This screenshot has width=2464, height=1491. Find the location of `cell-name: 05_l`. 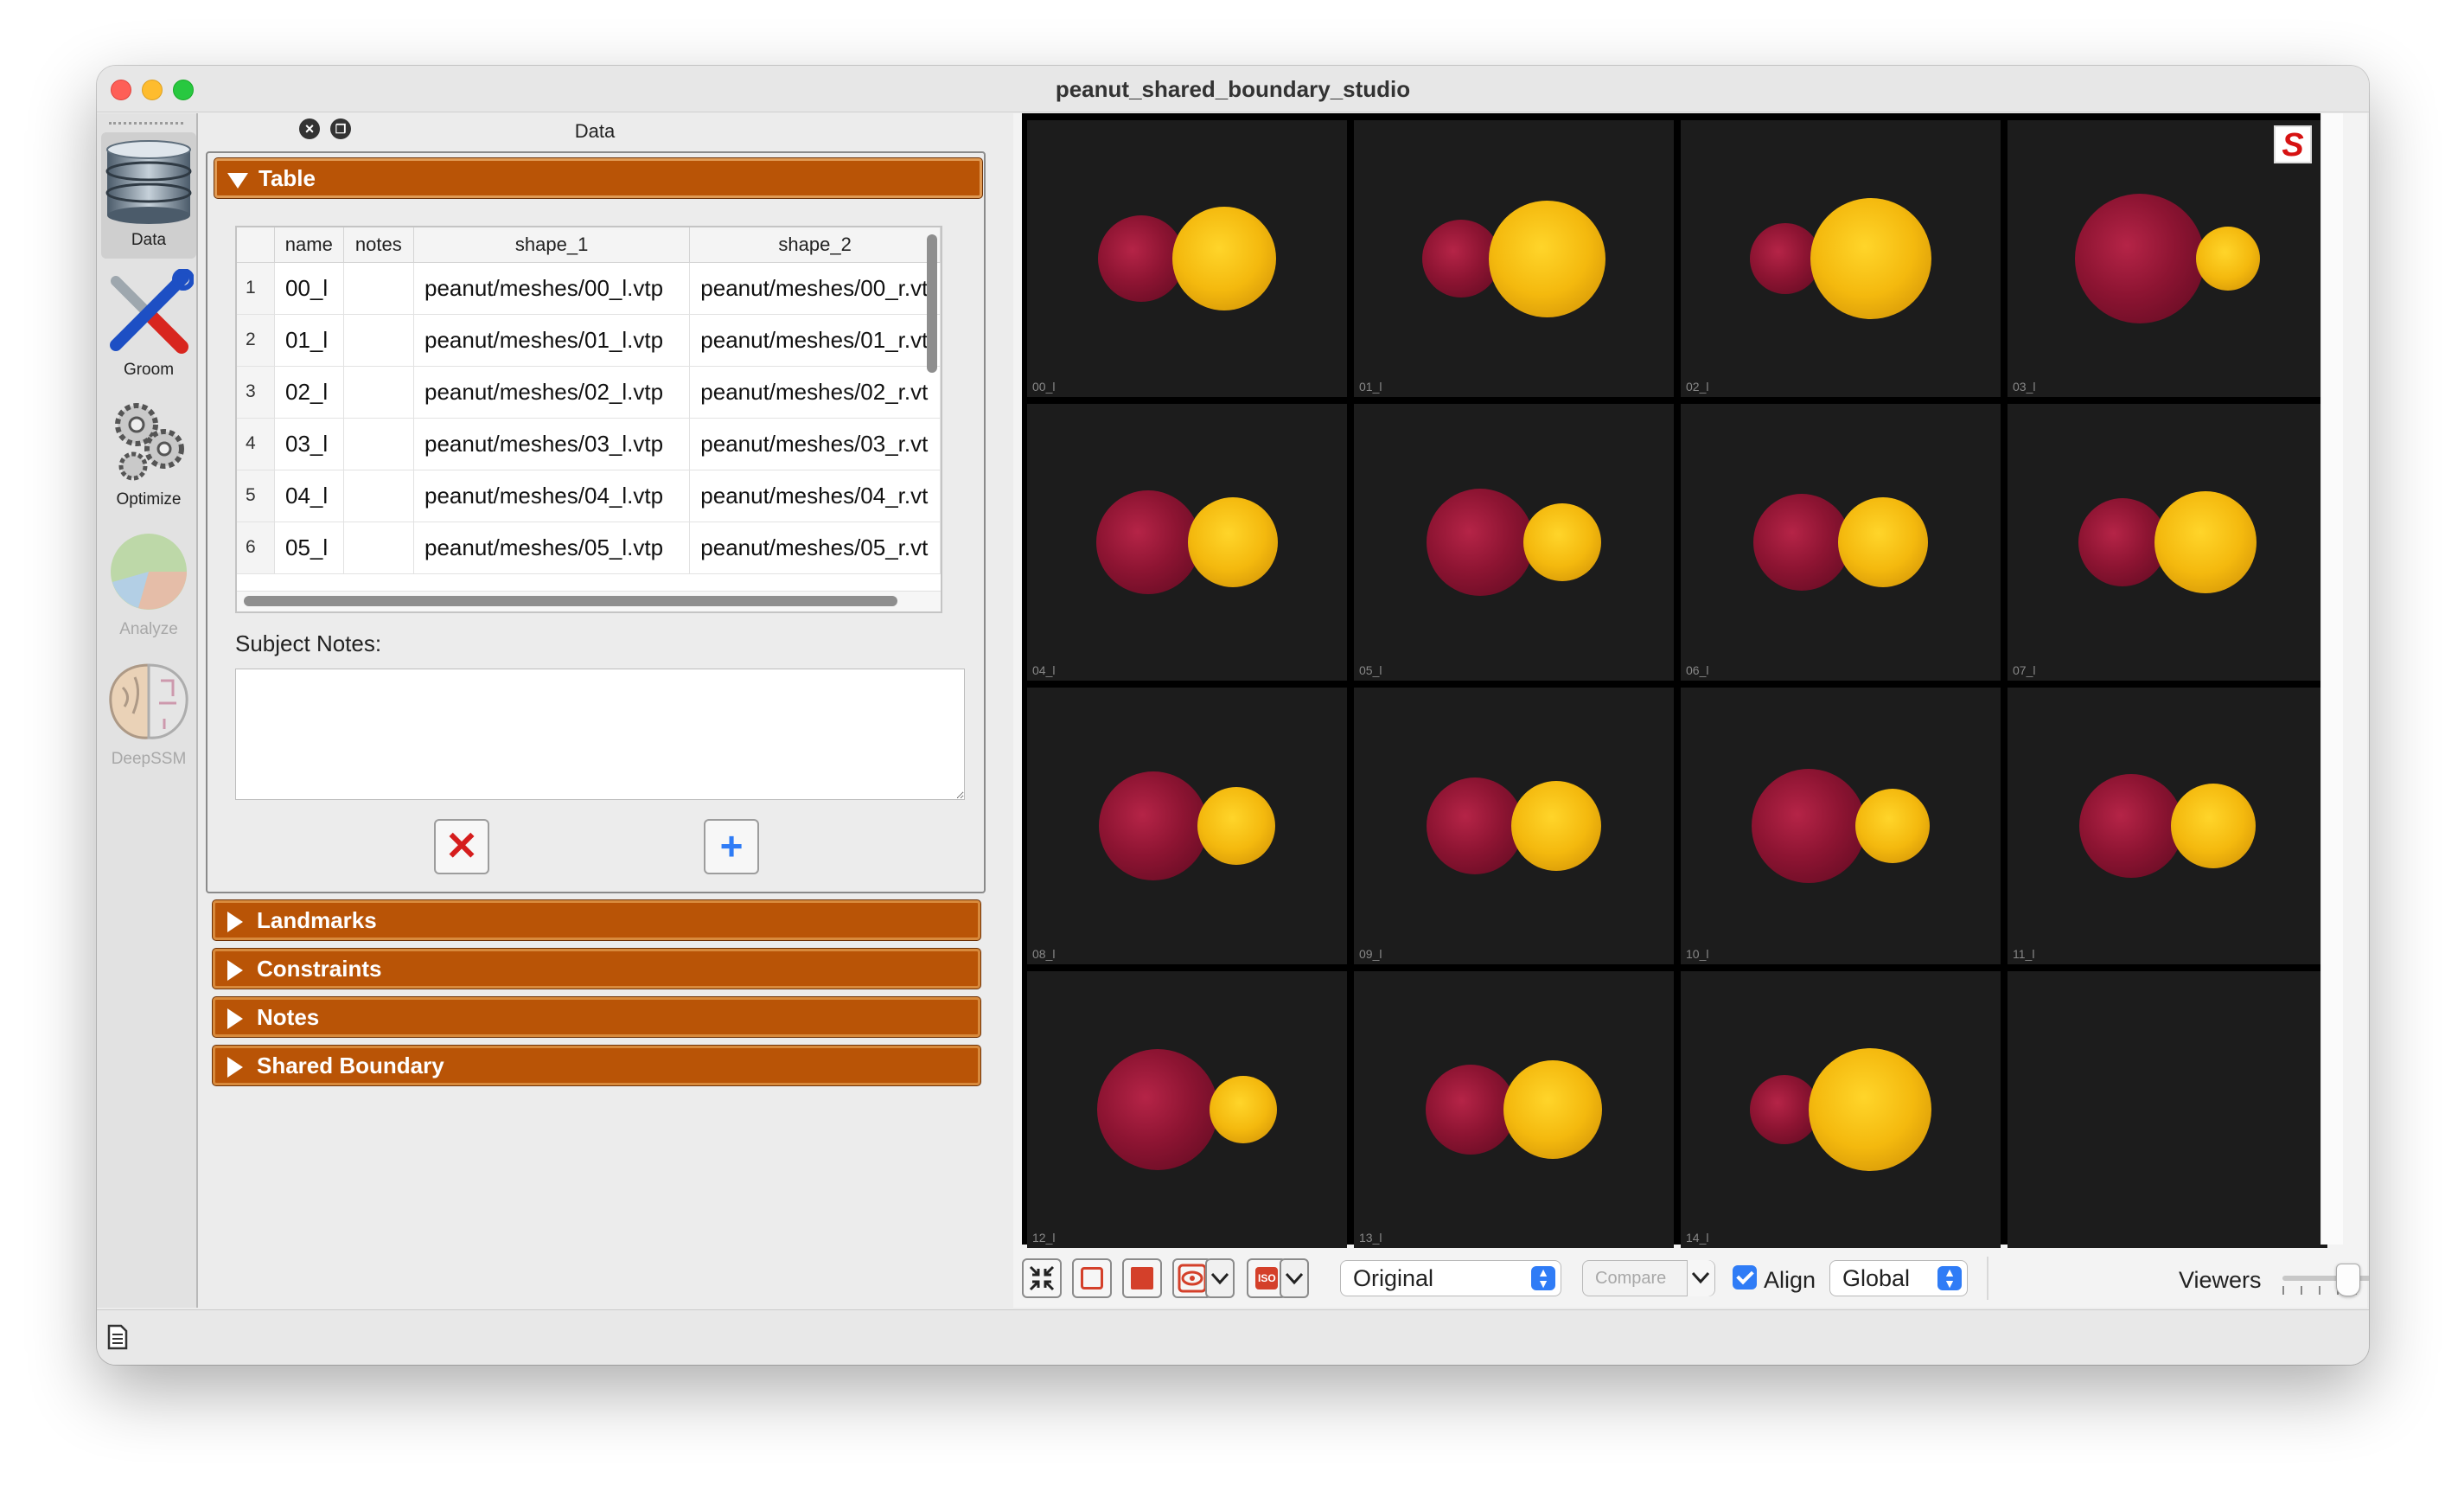

cell-name: 05_l is located at coordinates (309, 548).